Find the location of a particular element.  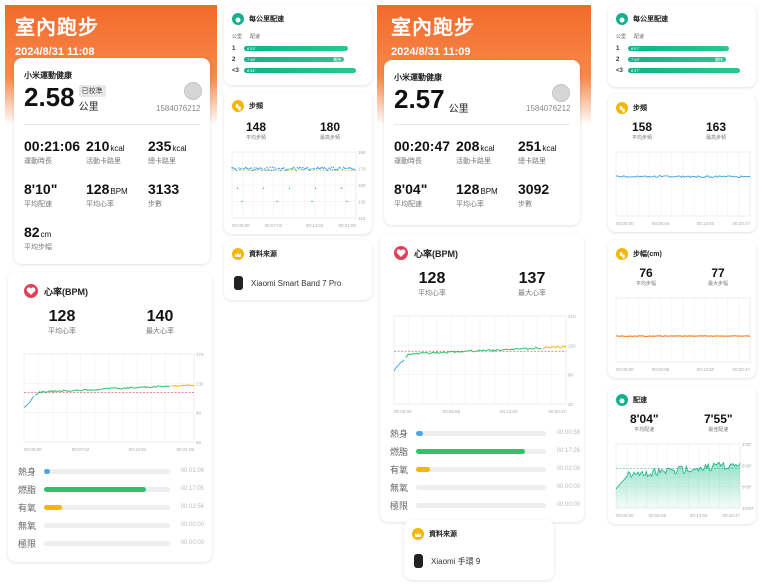

pace-km-row: 2 7'43" 最快 is located at coordinates (683, 59).